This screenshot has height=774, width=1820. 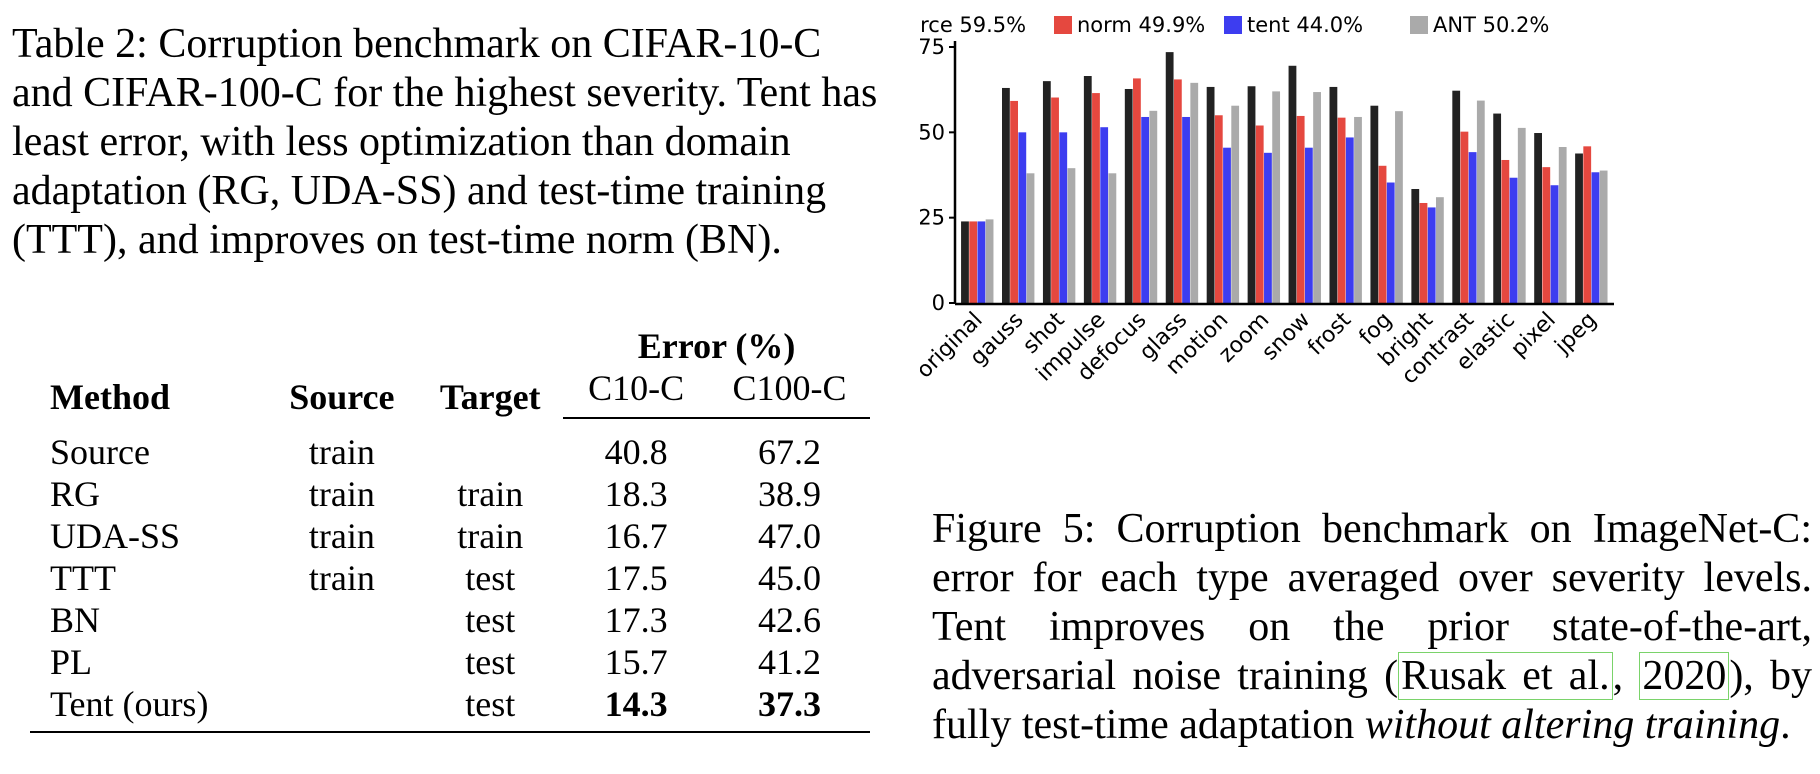 I want to click on x-tick-label: frost, so click(x=1329, y=333).